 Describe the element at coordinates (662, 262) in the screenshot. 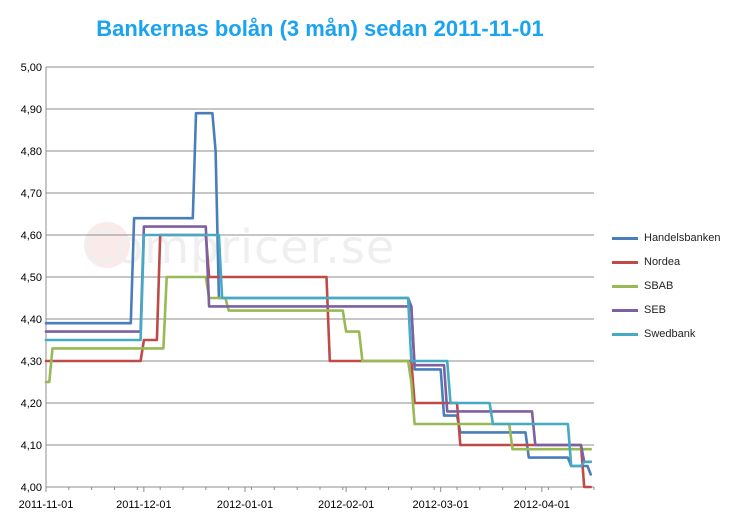

I see `legend-label: Nordea` at that location.